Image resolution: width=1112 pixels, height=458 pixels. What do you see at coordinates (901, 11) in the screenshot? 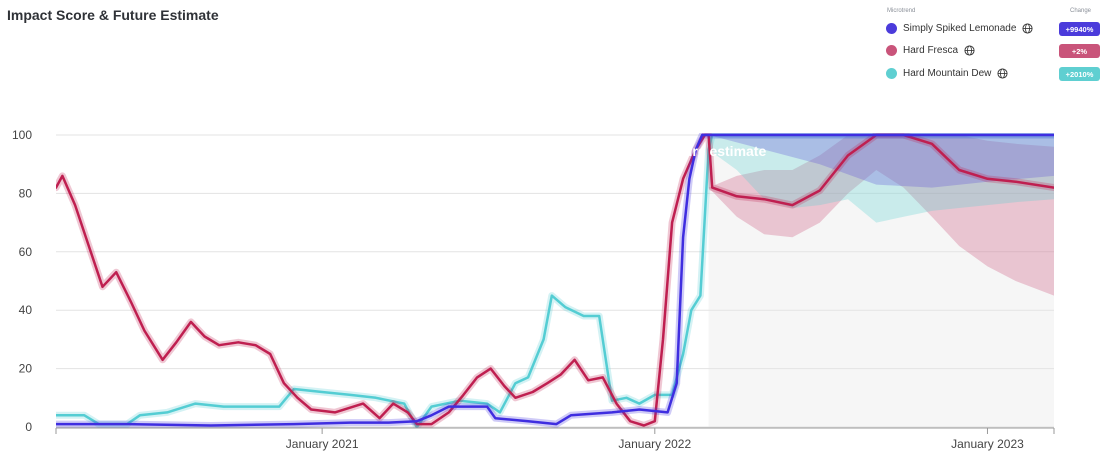
I see `legend-header-microtrend: Microtrend` at bounding box center [901, 11].